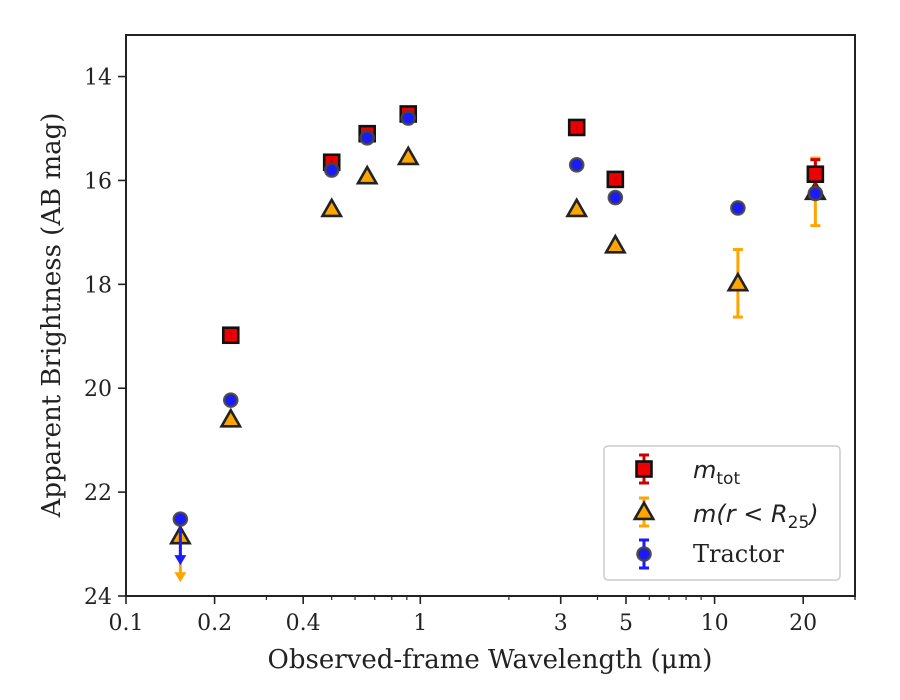 Image resolution: width=900 pixels, height=700 pixels. What do you see at coordinates (644, 554) in the screenshot?
I see `legend-marker-tractor` at bounding box center [644, 554].